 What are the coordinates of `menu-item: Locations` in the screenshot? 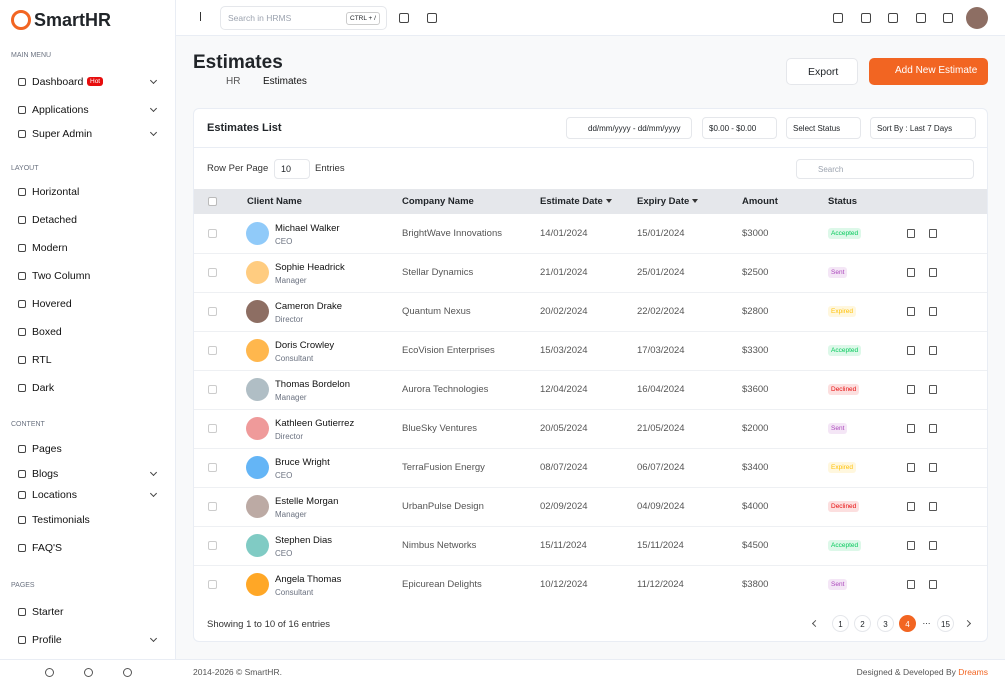 It's located at (54, 495).